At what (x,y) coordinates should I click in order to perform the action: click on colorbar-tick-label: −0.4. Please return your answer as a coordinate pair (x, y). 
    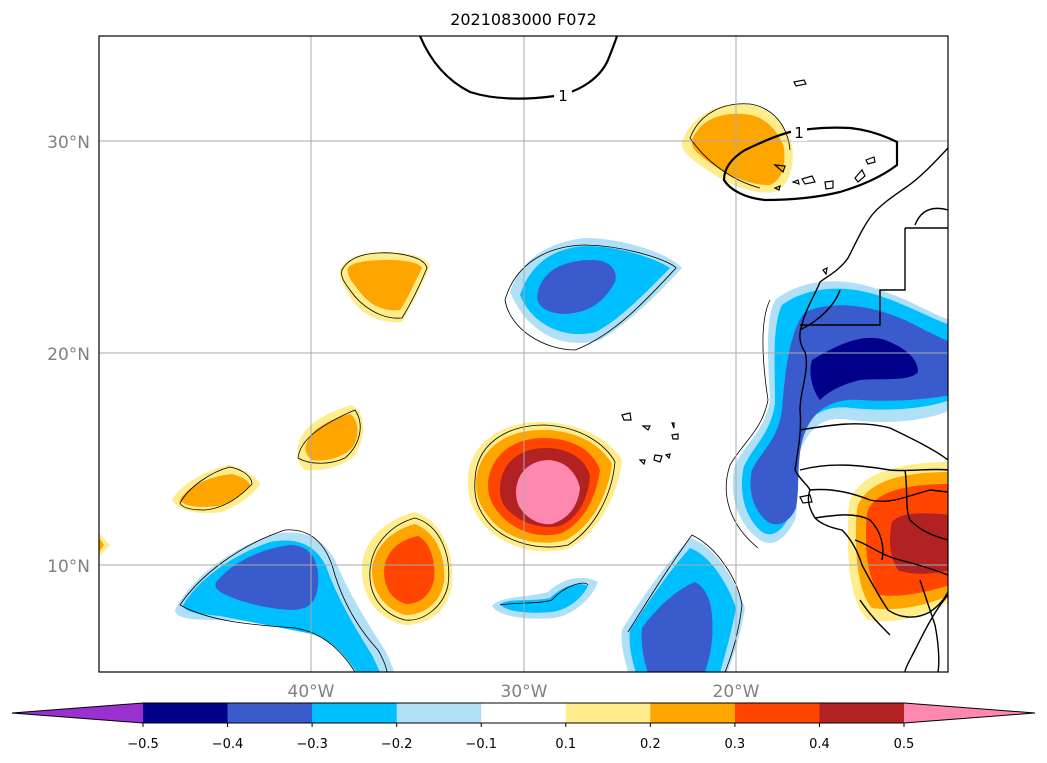
    Looking at the image, I should click on (228, 744).